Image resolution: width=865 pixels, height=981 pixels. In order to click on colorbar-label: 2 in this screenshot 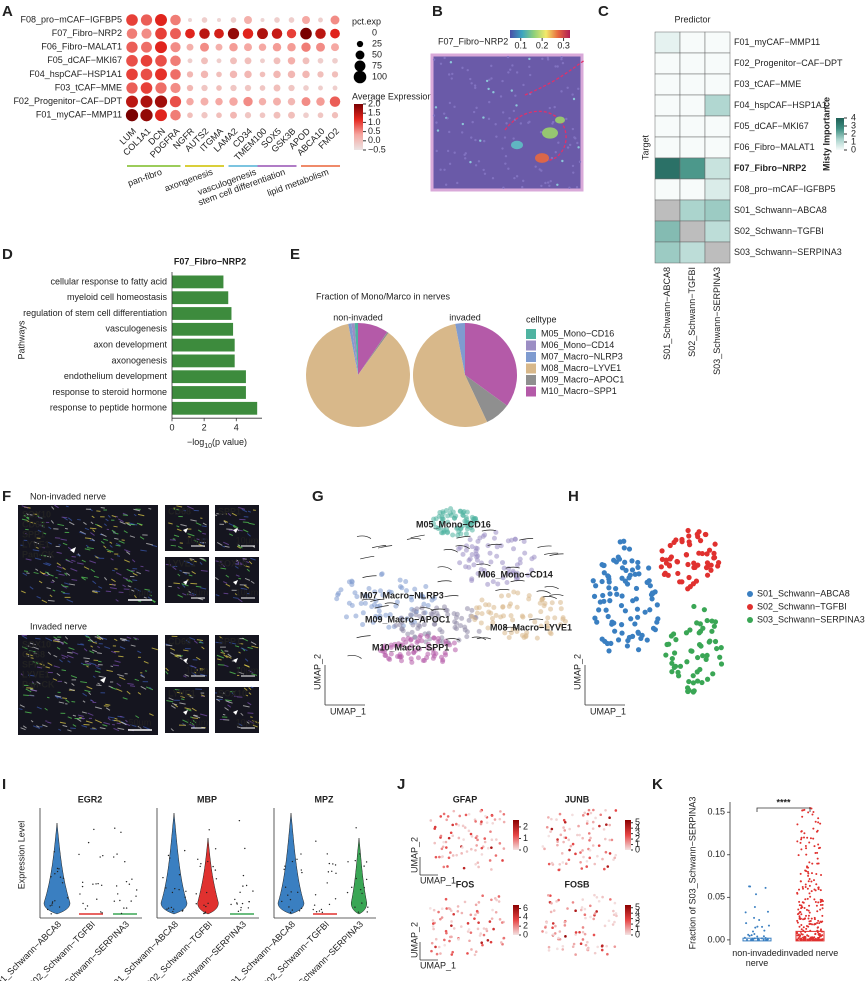, I will do `click(853, 133)`.